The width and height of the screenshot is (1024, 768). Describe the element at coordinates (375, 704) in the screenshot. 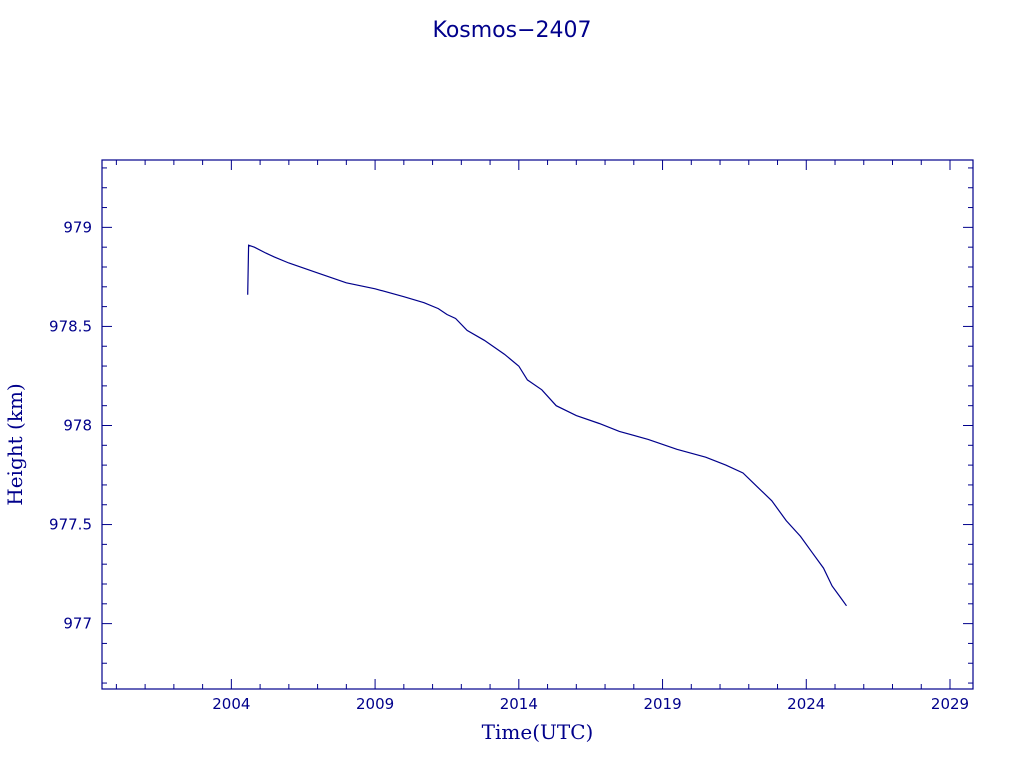

I see `x-tick-label: 2009` at that location.